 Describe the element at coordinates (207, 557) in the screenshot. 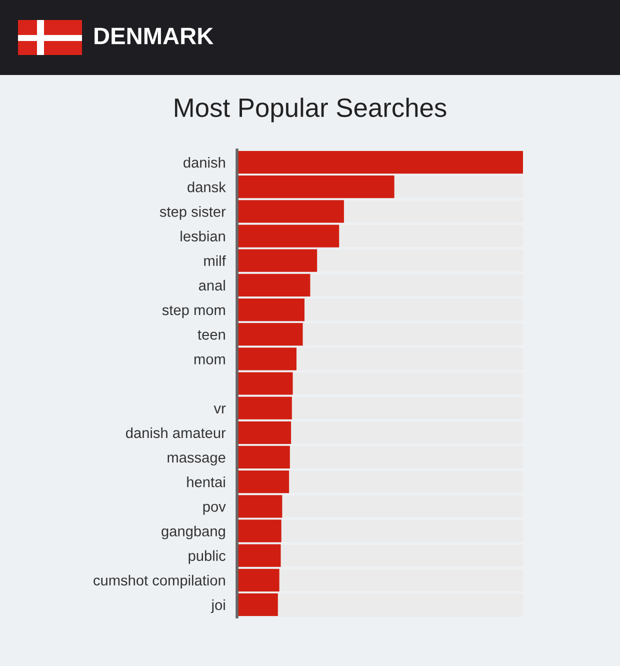

I see `y-tick-label: public` at that location.